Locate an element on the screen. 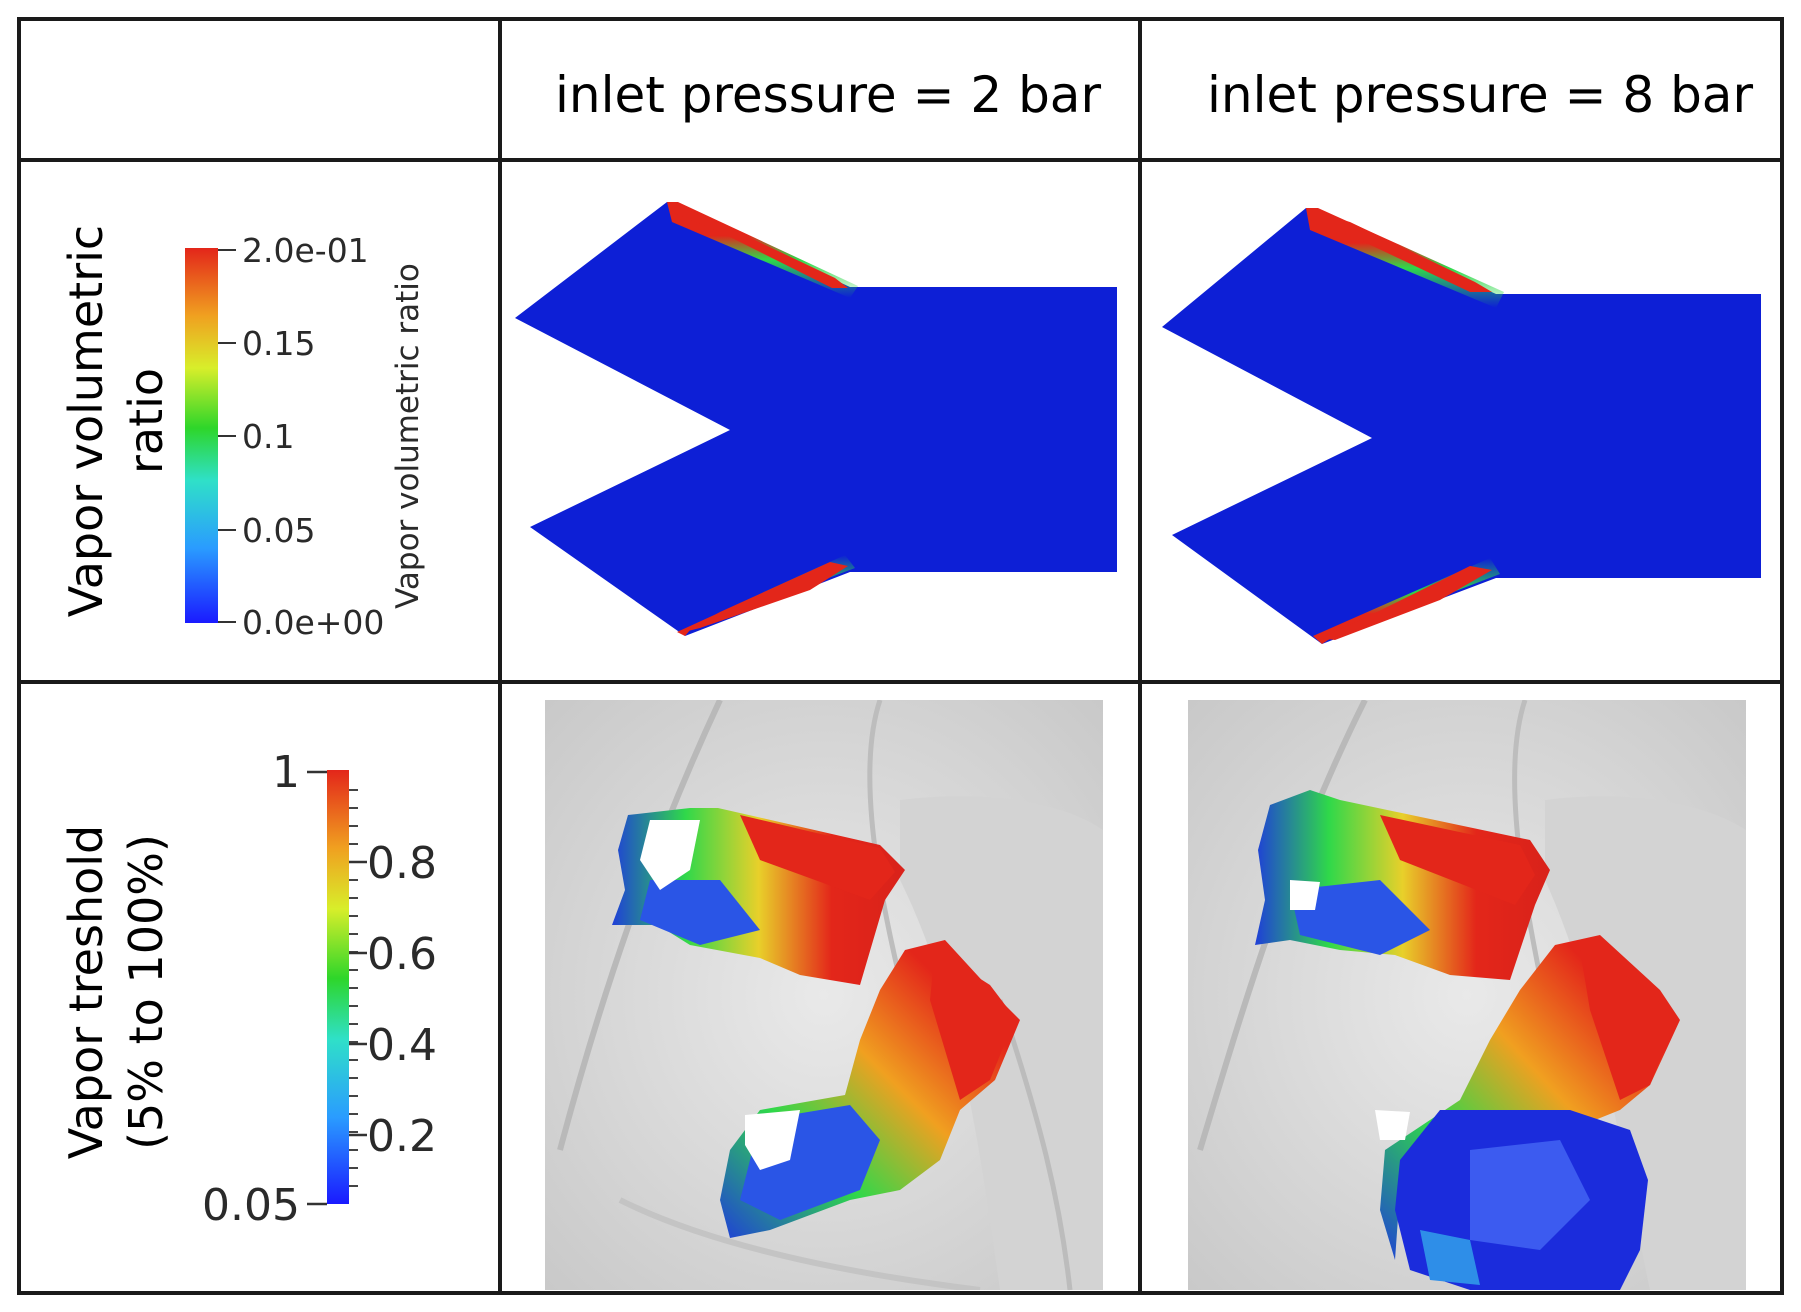 The height and width of the screenshot is (1312, 1801). column-header-8bar: inlet pressure = 8 bar is located at coordinates (1480, 95).